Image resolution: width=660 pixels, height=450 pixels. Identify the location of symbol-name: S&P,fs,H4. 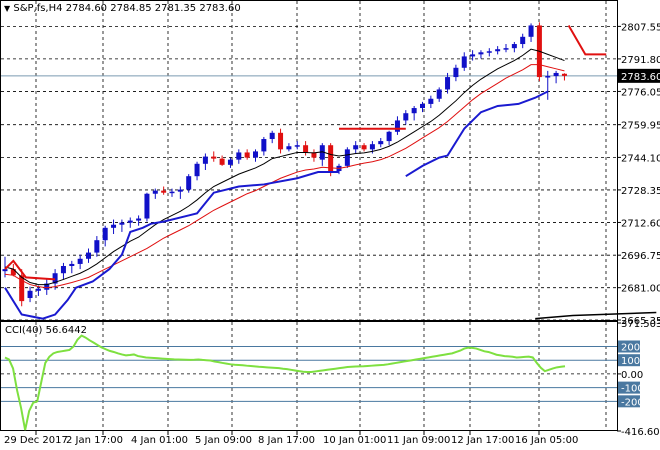
(38, 8).